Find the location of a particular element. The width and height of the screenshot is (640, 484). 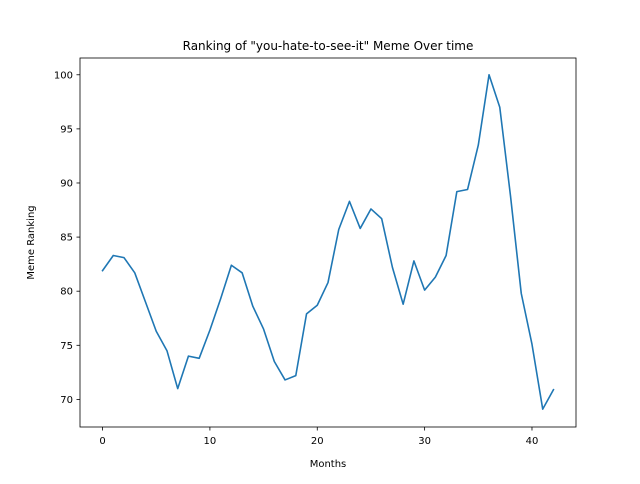

y-tick-label: 90 is located at coordinates (66, 183).